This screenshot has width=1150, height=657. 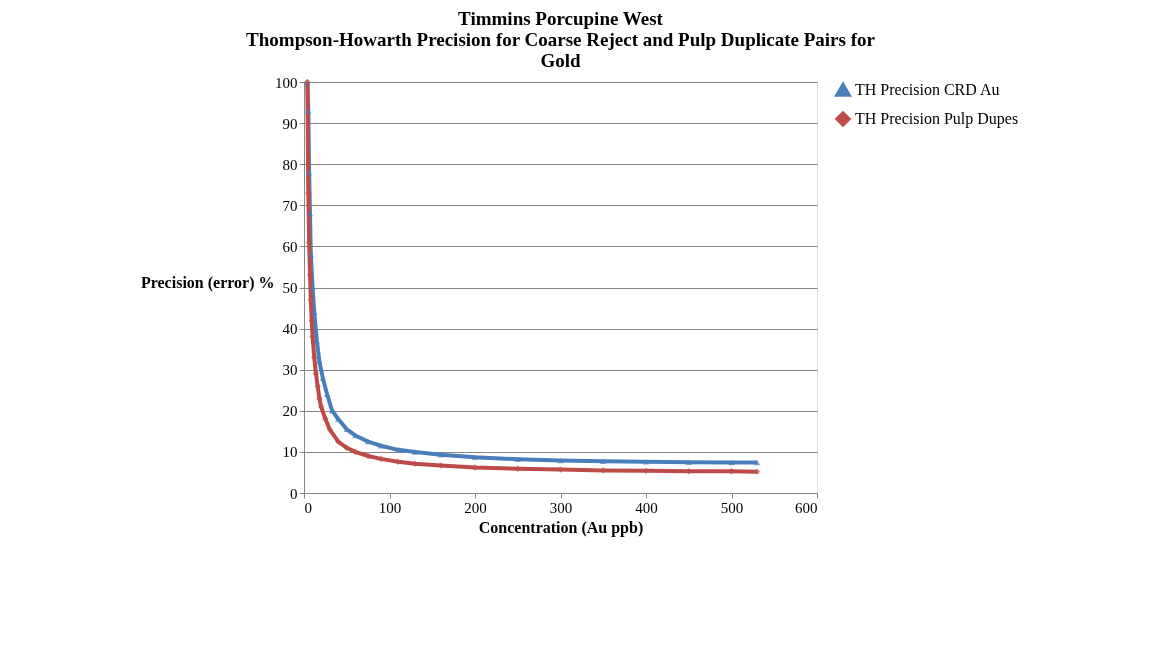 What do you see at coordinates (560, 18) in the screenshot?
I see `text: Timmins Porcupine West` at bounding box center [560, 18].